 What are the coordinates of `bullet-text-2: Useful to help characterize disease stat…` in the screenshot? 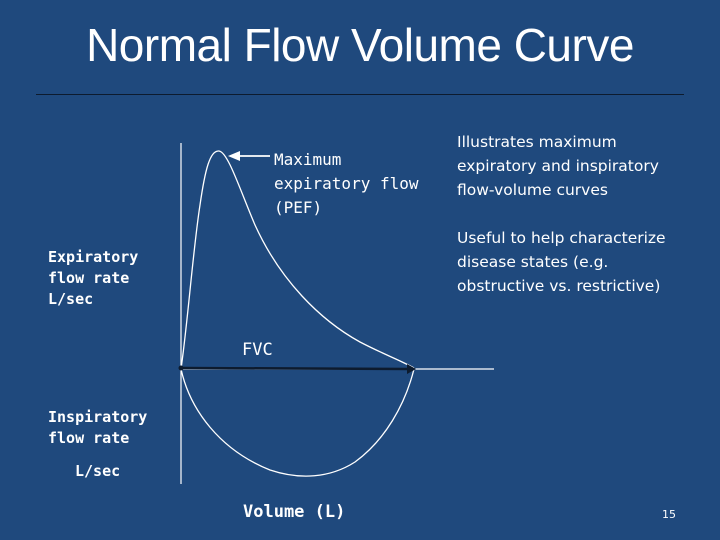 It's located at (561, 262).